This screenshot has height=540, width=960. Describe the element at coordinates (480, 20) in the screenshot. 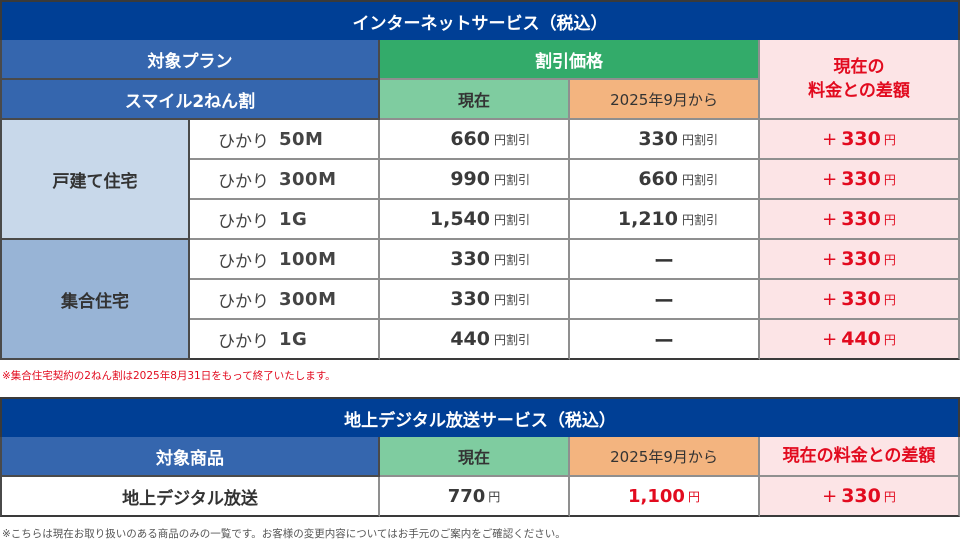

I see `internet-table-title: インターネットサービス（税込）` at that location.